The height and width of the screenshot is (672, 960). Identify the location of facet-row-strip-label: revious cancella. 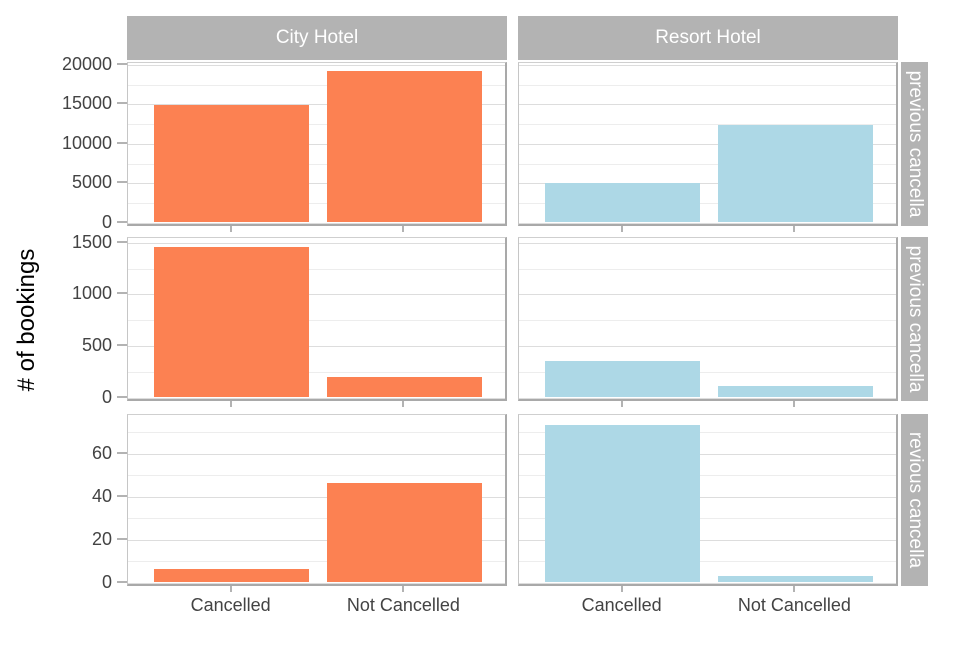
(915, 500).